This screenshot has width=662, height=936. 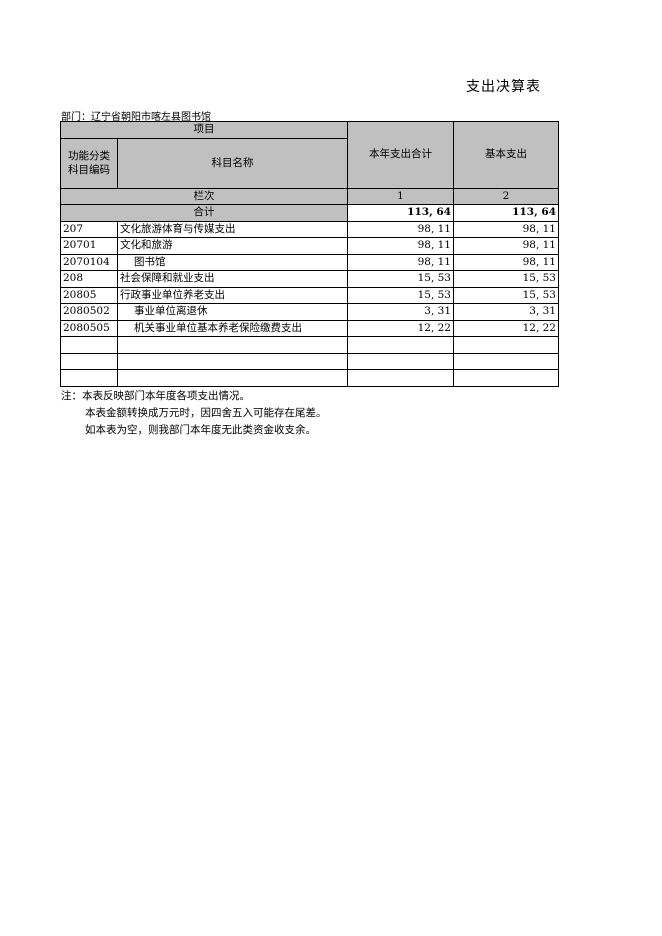 I want to click on table-row: 207 文化旅游体育与传媒支出 98, 11 98, 11, so click(x=309, y=229).